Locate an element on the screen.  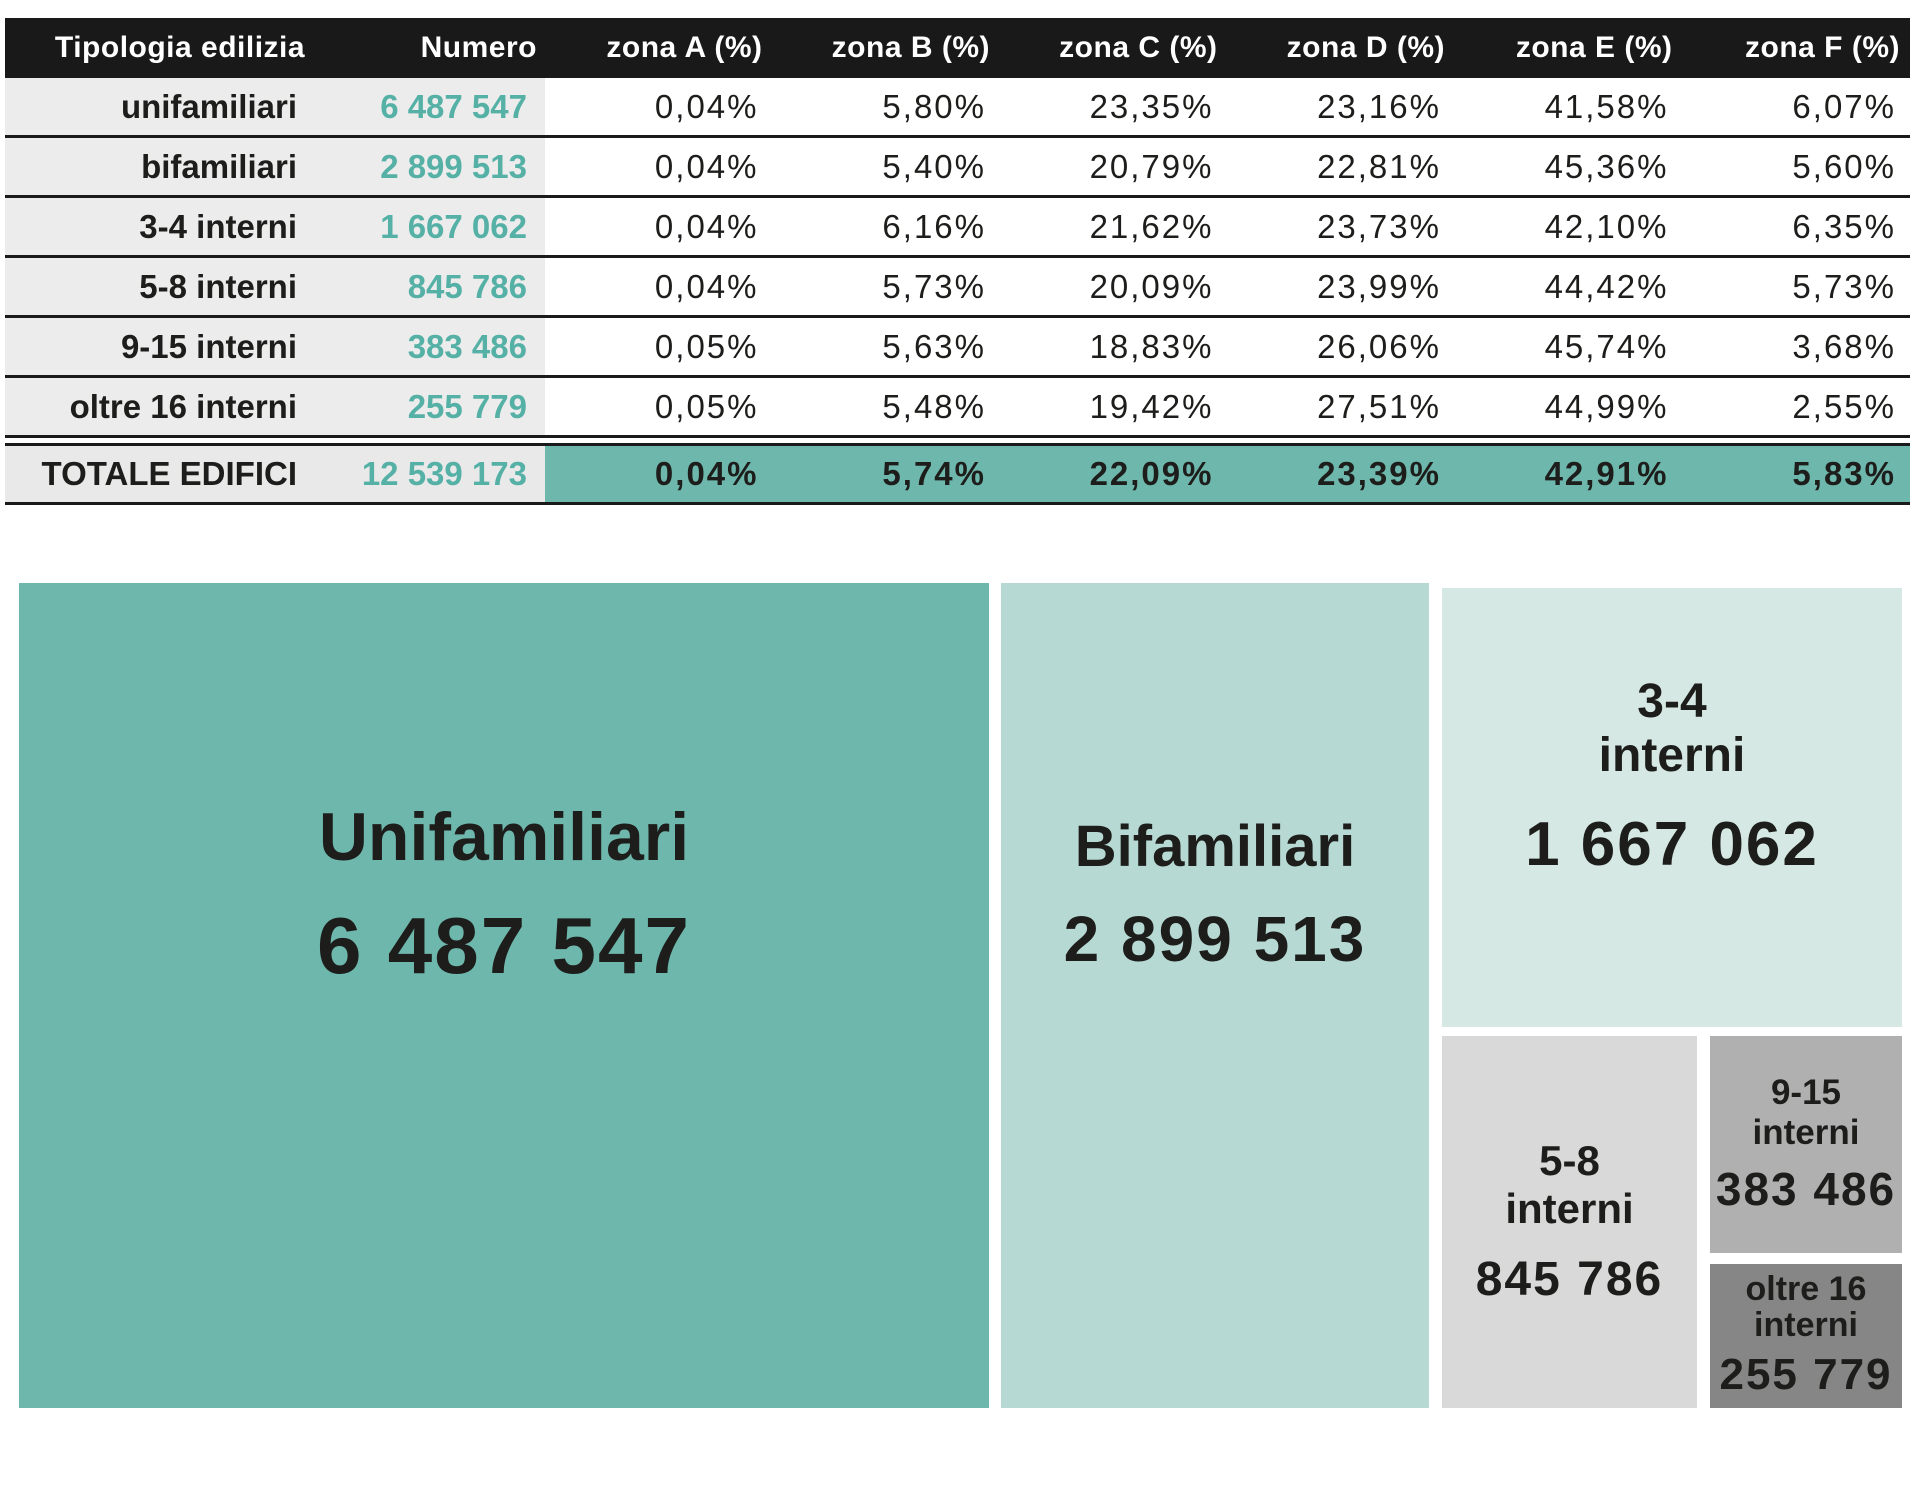
block-label: oltre 16 interni is located at coordinates (1806, 1307).